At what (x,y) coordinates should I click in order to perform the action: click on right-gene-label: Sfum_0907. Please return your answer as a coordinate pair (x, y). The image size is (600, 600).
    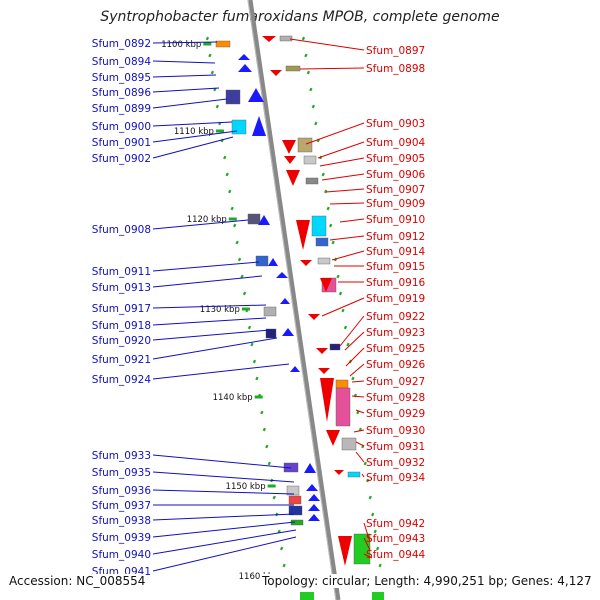
    Looking at the image, I should click on (395, 190).